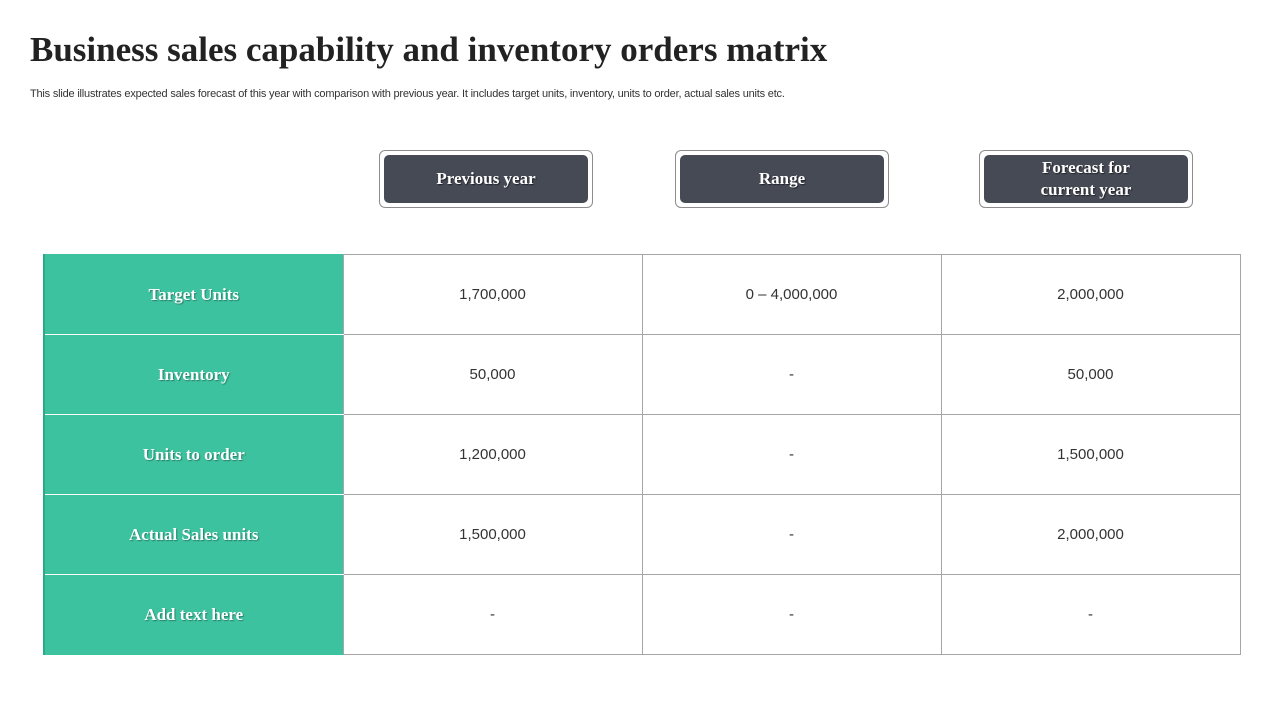  I want to click on header-previous-year-label: Previous year, so click(486, 179).